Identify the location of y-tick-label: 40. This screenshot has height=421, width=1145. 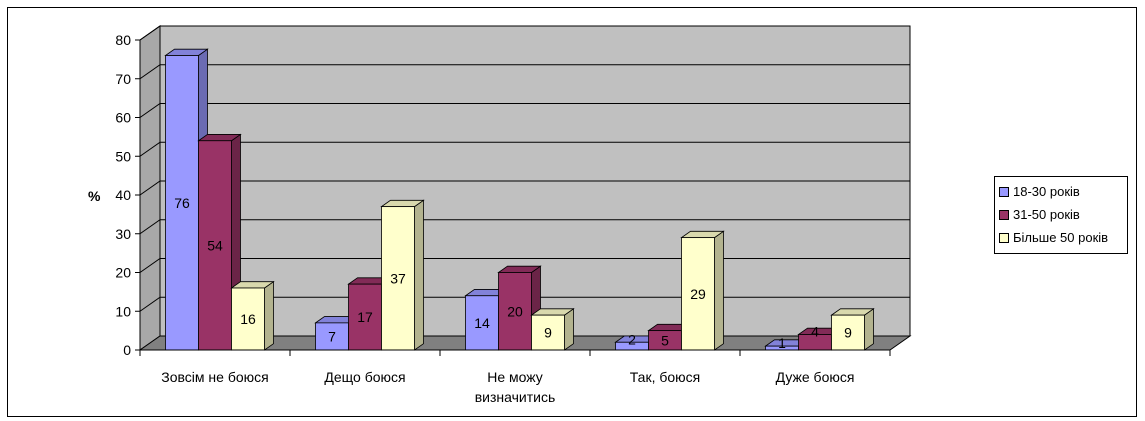
(123, 195).